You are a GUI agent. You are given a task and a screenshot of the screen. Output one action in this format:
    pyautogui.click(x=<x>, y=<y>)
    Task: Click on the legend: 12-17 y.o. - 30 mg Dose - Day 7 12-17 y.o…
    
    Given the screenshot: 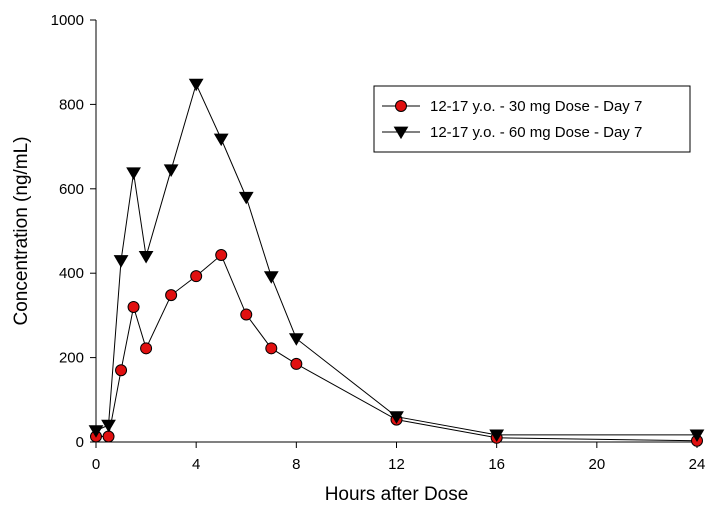 What is the action you would take?
    pyautogui.click(x=532, y=119)
    